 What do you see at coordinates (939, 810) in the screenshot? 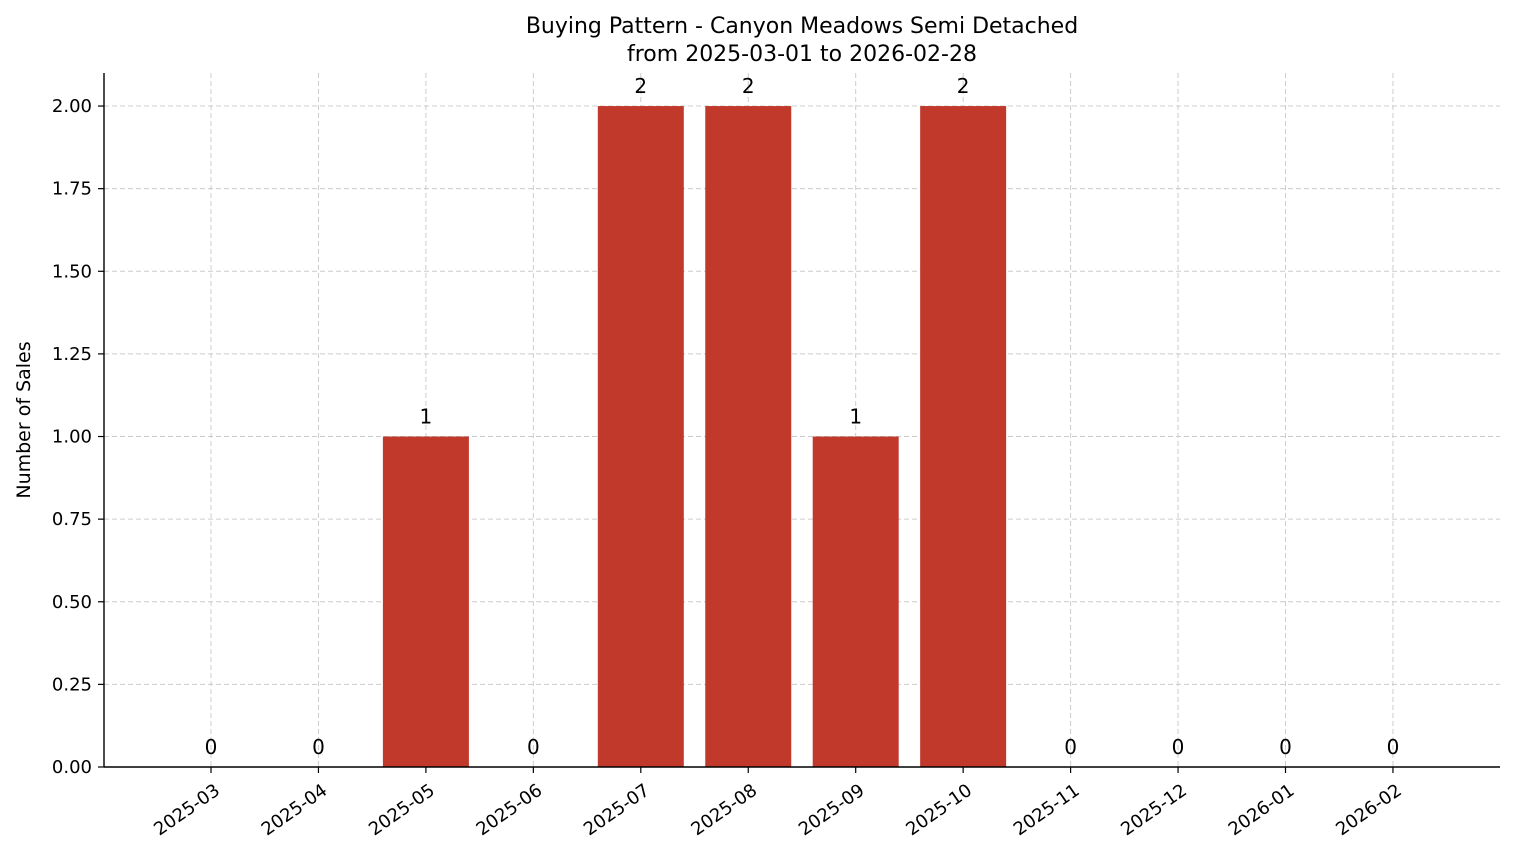
I see `x-tick-label: 2025-10` at bounding box center [939, 810].